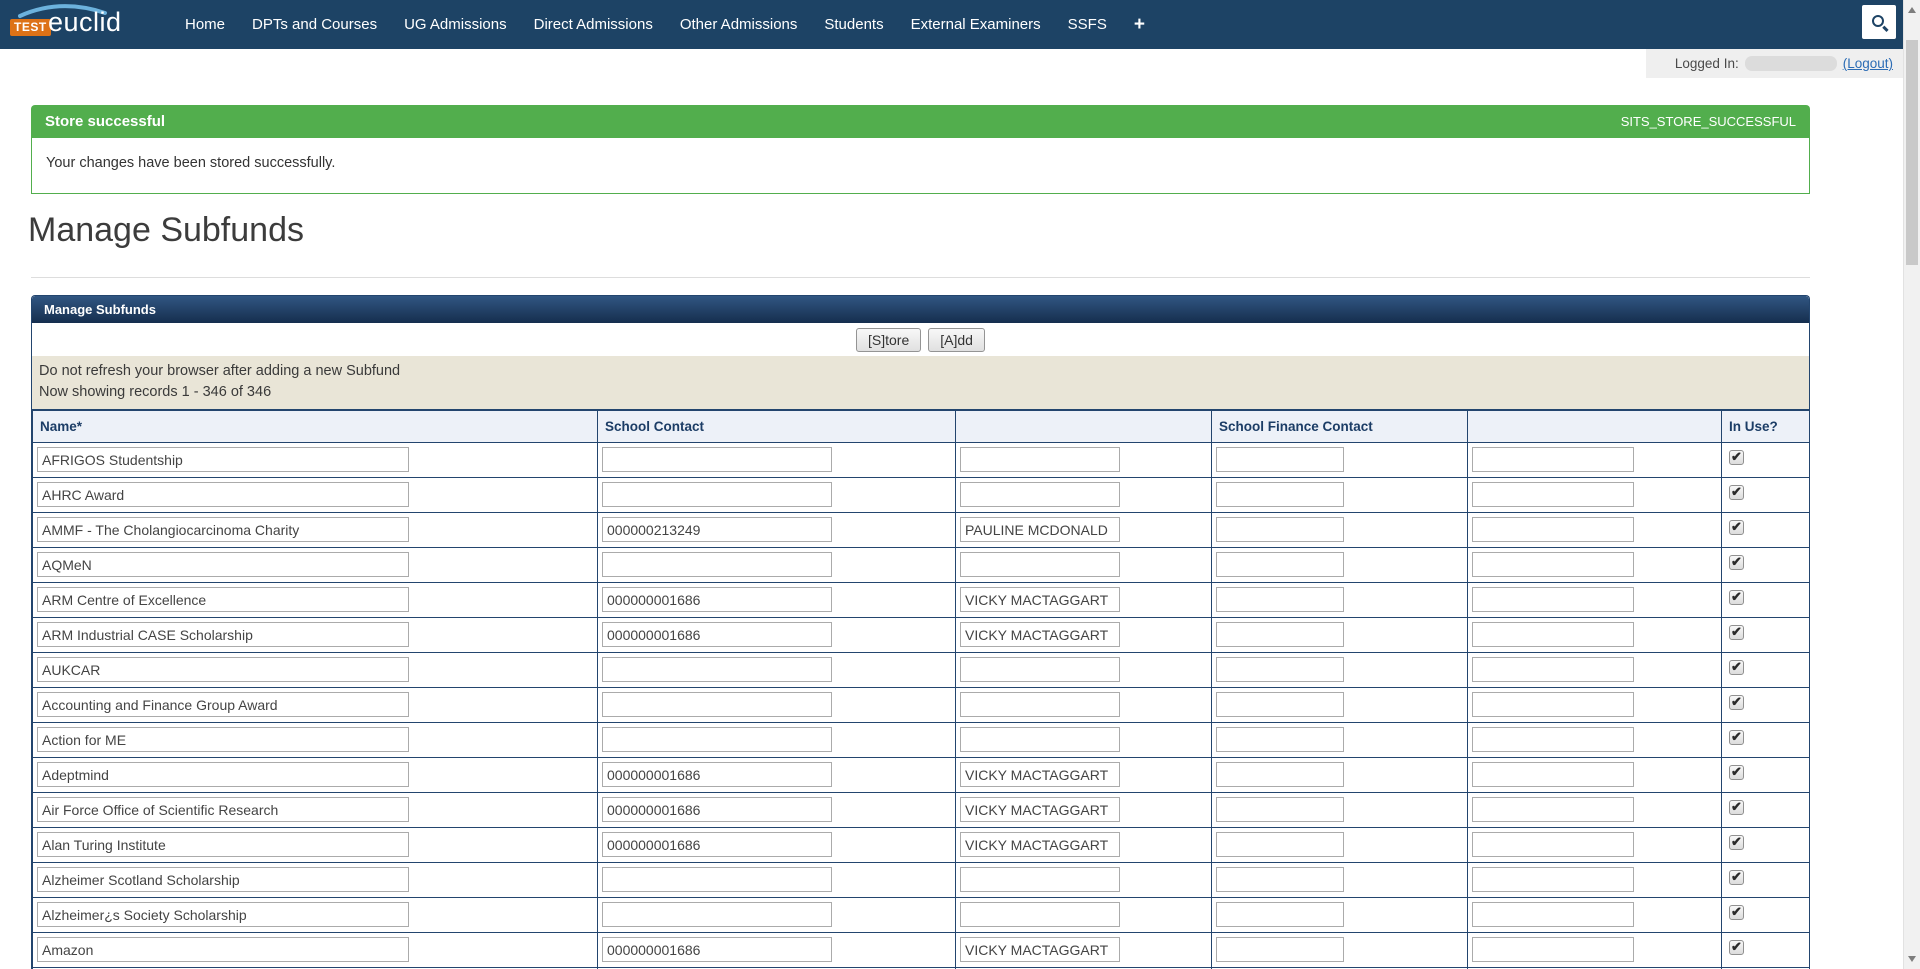 The image size is (1920, 969). I want to click on add-button: [A]dd, so click(956, 339).